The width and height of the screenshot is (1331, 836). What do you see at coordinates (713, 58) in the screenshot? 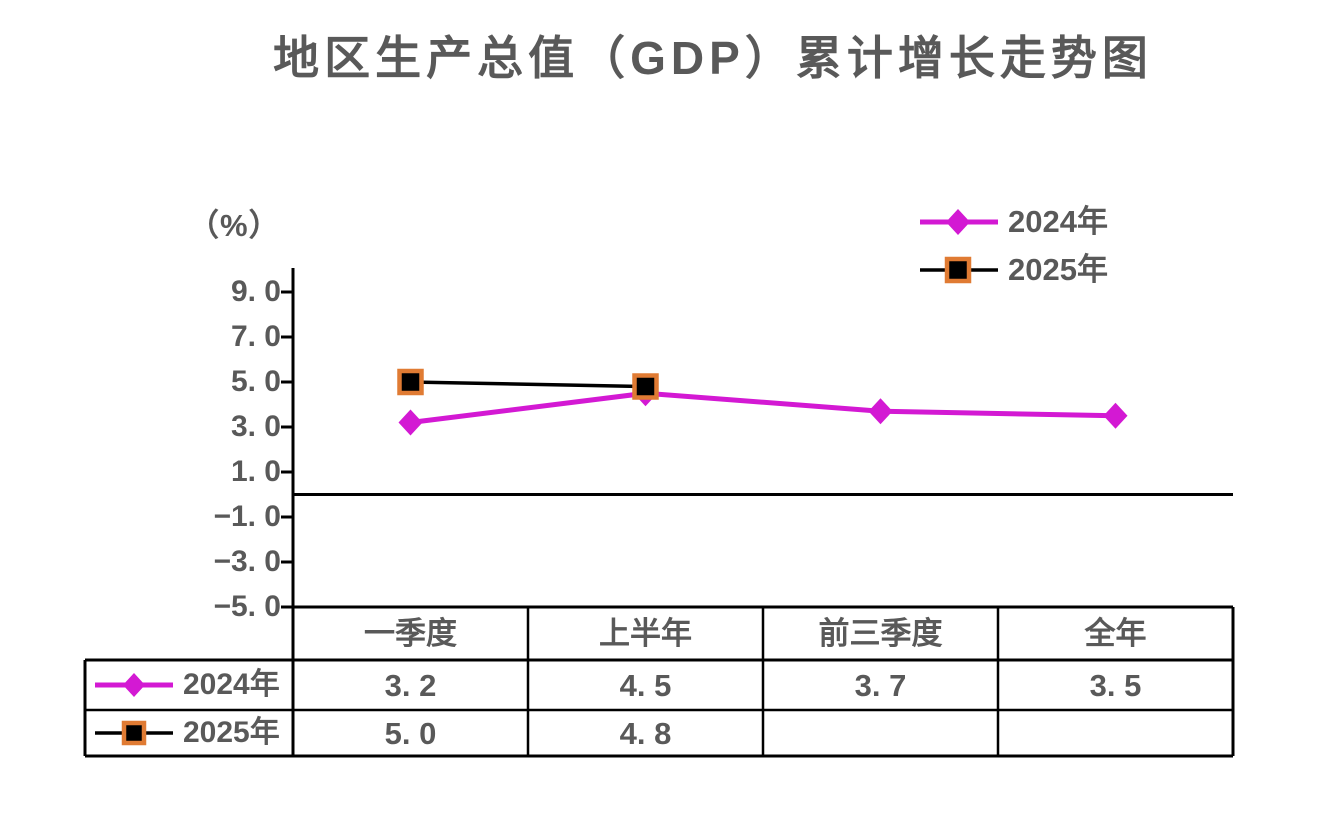
I see `chart-title: 地区生产总值（GDP）累计增长走势图` at bounding box center [713, 58].